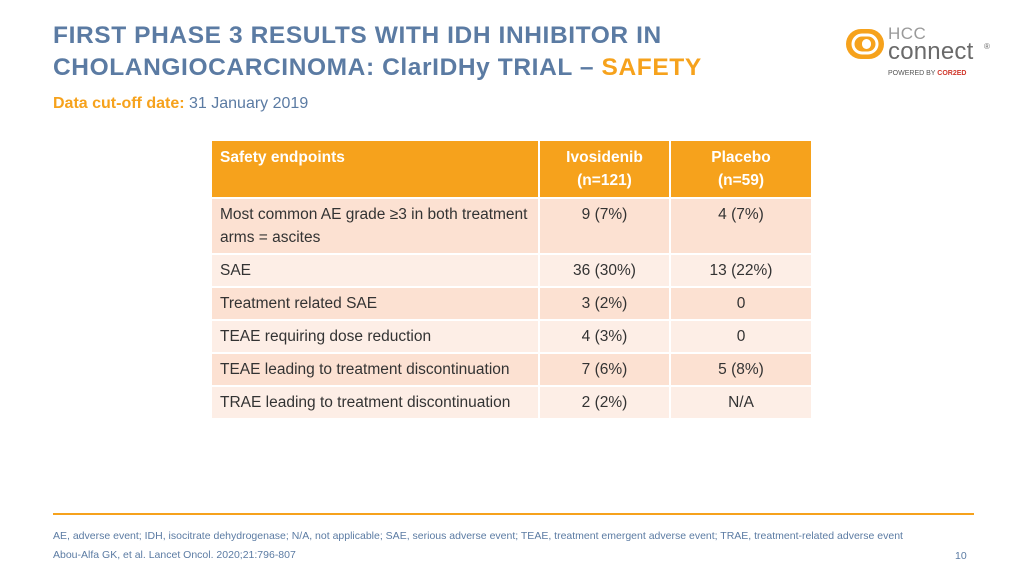  What do you see at coordinates (740, 401) in the screenshot?
I see `row-placebo-value: N/A` at bounding box center [740, 401].